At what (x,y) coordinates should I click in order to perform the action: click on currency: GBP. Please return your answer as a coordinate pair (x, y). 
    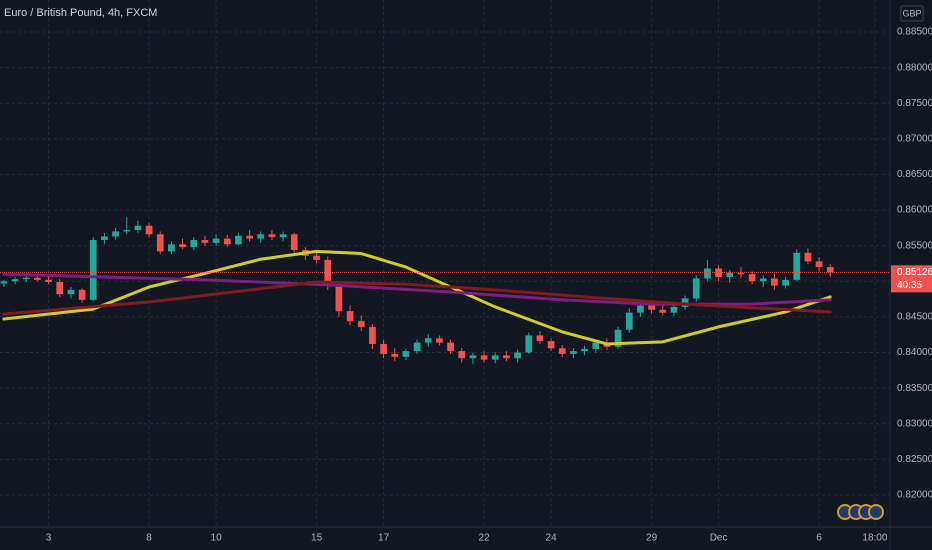
    Looking at the image, I should click on (911, 13).